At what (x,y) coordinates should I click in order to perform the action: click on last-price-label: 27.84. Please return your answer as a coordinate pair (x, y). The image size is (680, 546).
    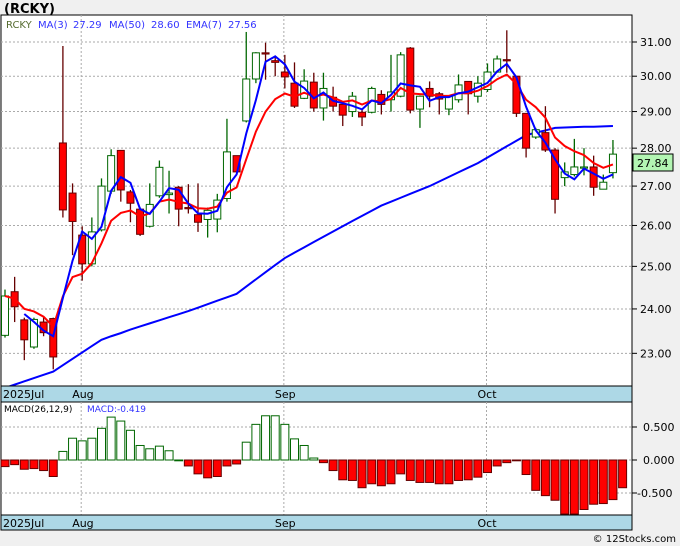
    Looking at the image, I should click on (653, 163).